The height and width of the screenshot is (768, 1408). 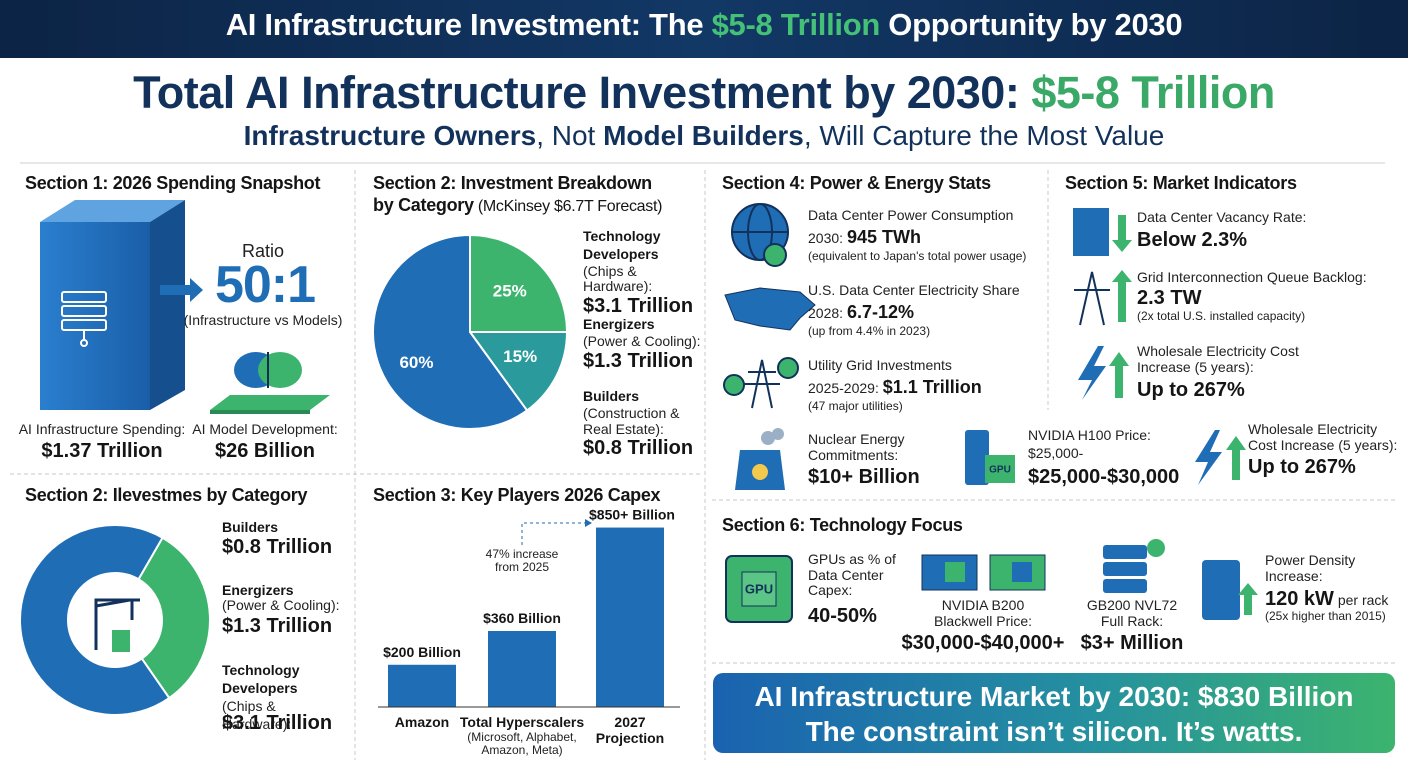 I want to click on text-block: by Category (McKinsey $6.7T Forecast), so click(x=517, y=205).